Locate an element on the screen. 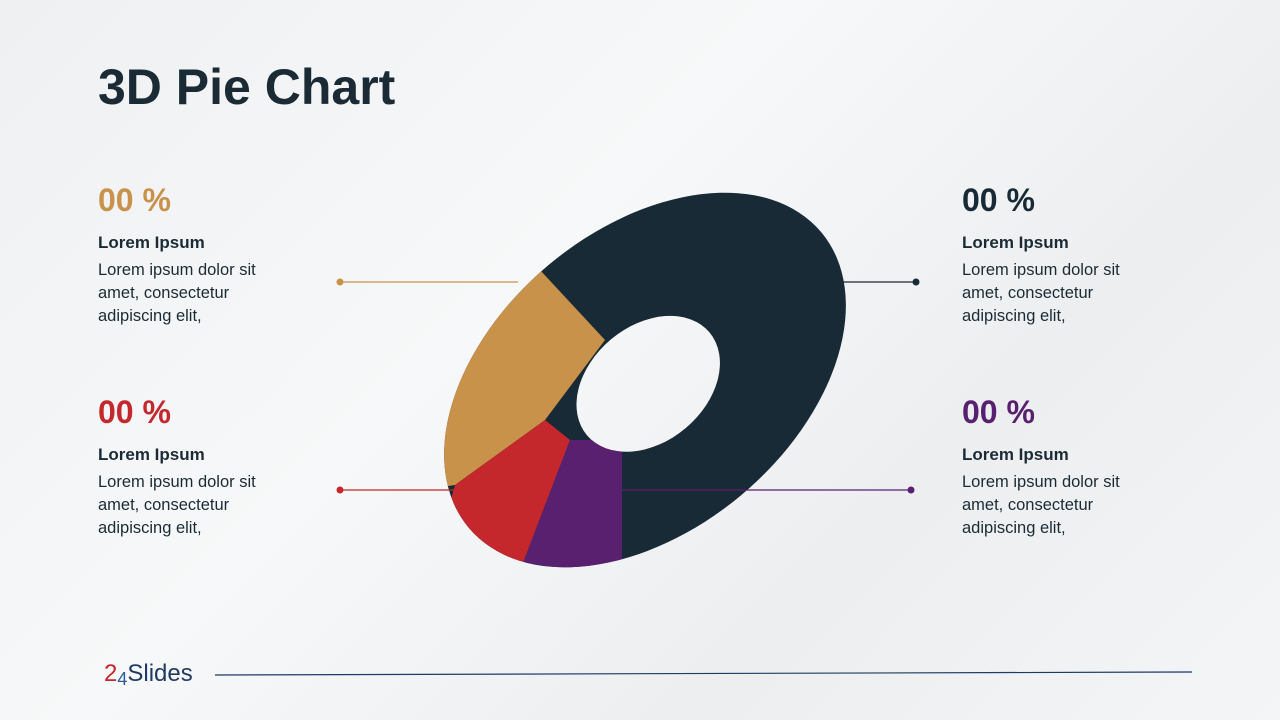 The width and height of the screenshot is (1280, 720). logo-part: 4 is located at coordinates (122, 679).